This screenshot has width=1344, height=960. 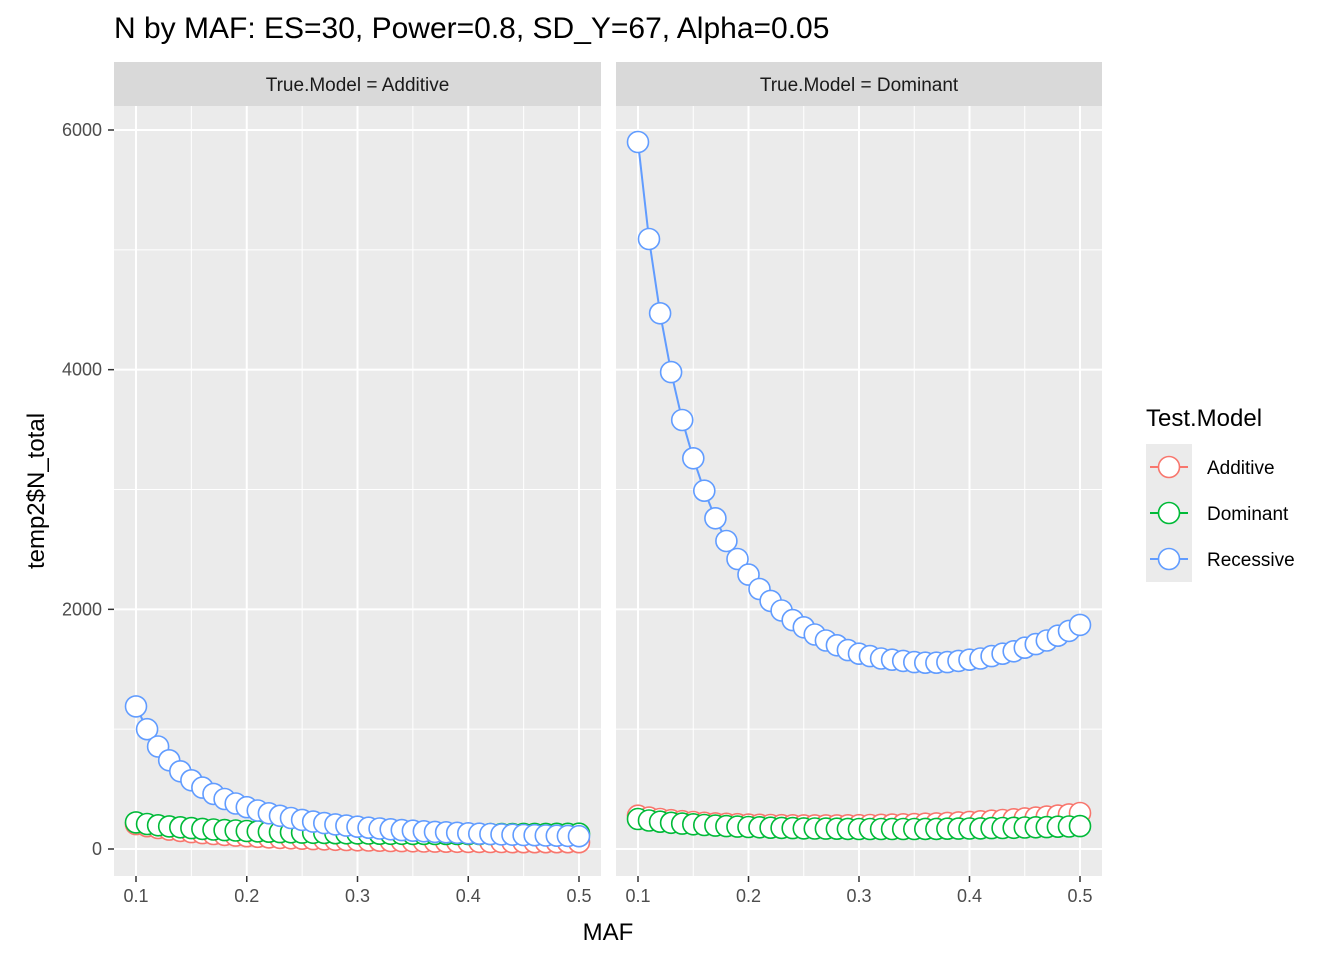 I want to click on data-marks, so click(x=357, y=774).